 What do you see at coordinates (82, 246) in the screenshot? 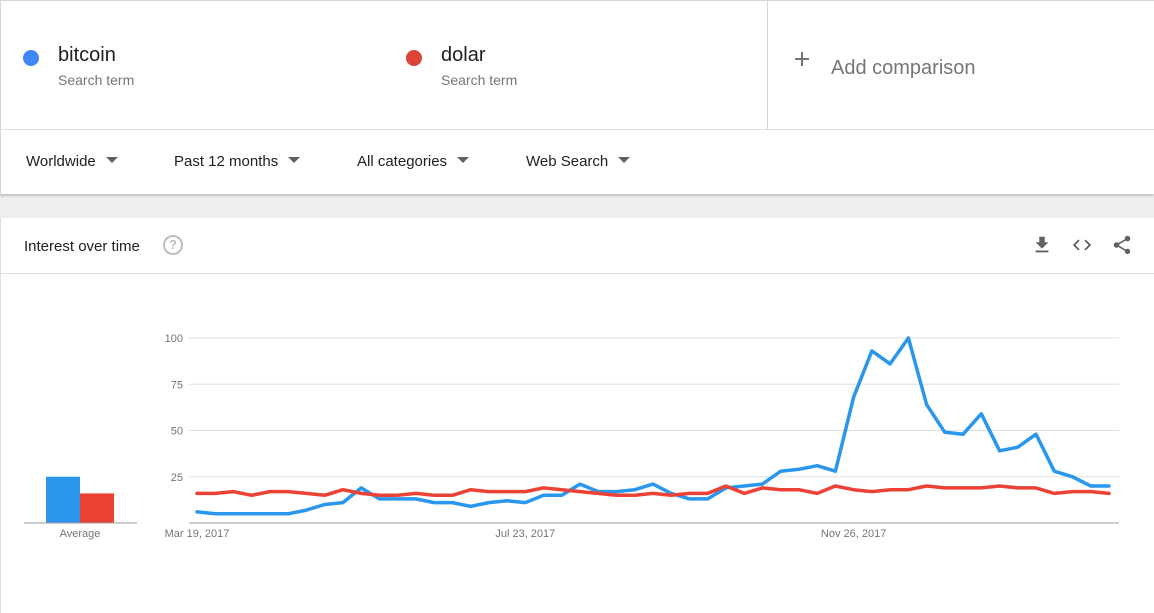
I see `card-title: Interest over time` at bounding box center [82, 246].